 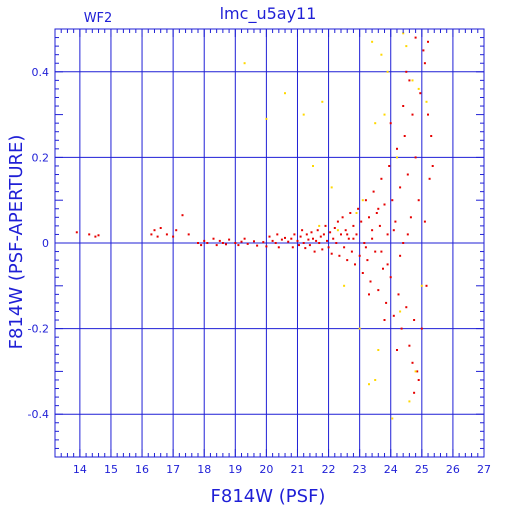 What do you see at coordinates (80, 469) in the screenshot?
I see `x-tick-label: 14` at bounding box center [80, 469].